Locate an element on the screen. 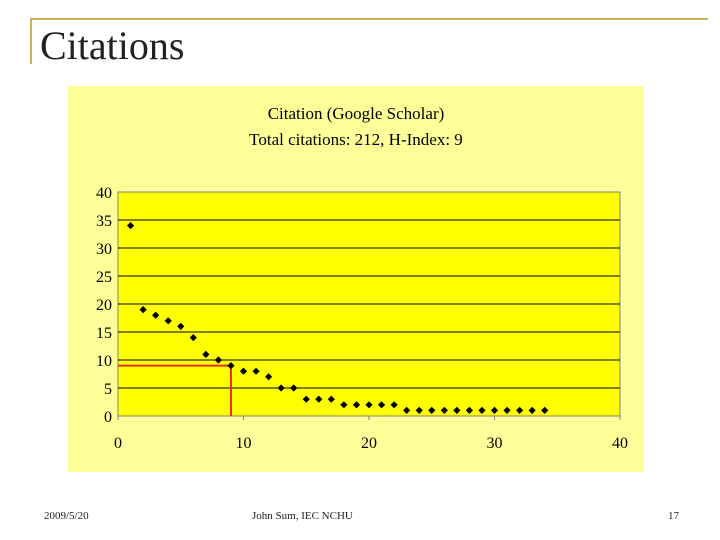 This screenshot has height=540, width=720. y-tick-label: 0 is located at coordinates (108, 417).